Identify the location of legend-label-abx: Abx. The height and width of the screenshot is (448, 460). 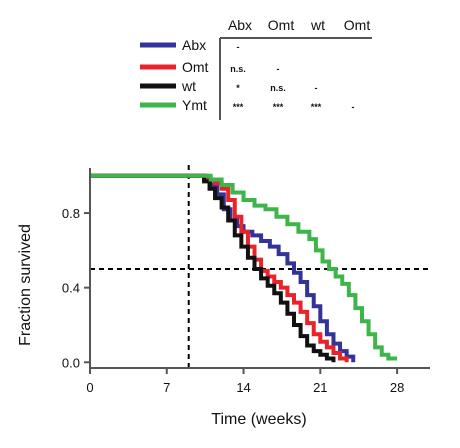
(194, 45).